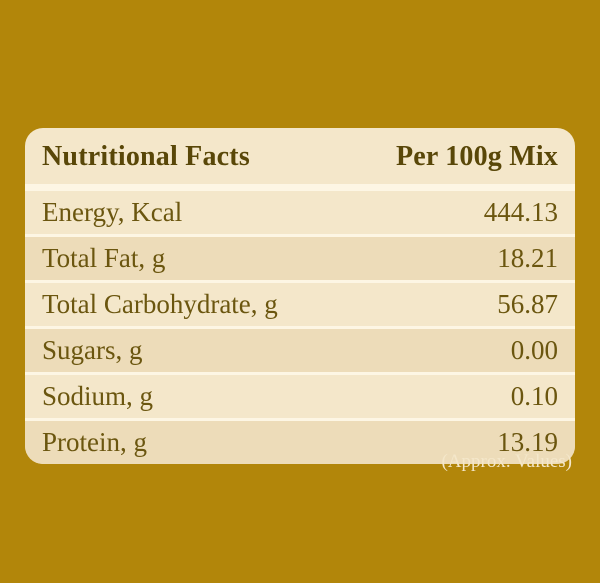 The width and height of the screenshot is (600, 583). What do you see at coordinates (112, 212) in the screenshot?
I see `row-label: Energy, Kcal` at bounding box center [112, 212].